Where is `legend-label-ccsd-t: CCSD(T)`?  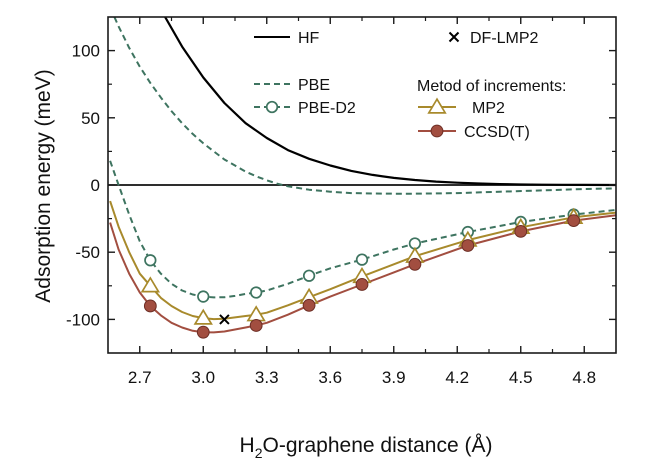
legend-label-ccsd-t: CCSD(T) is located at coordinates (497, 132).